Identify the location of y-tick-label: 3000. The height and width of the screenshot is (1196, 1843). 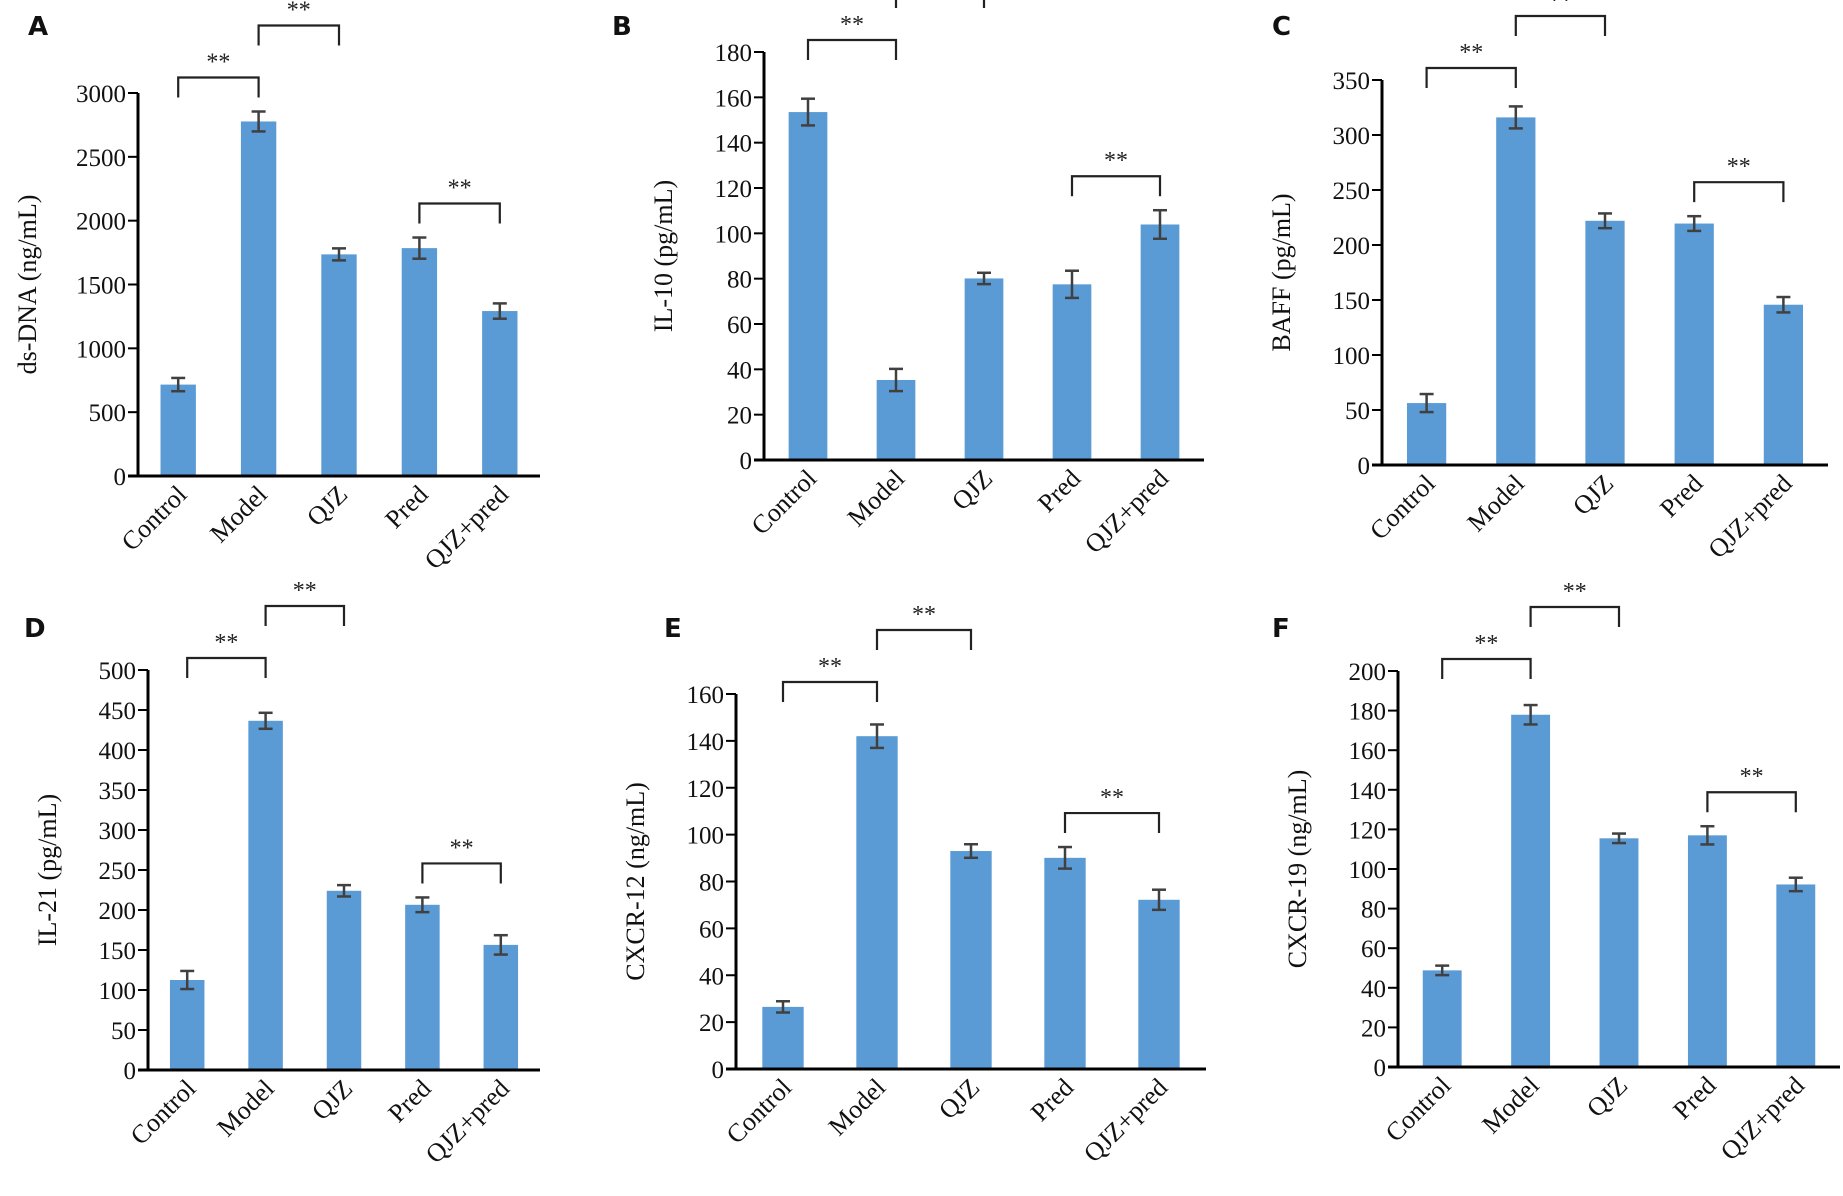
(101, 94).